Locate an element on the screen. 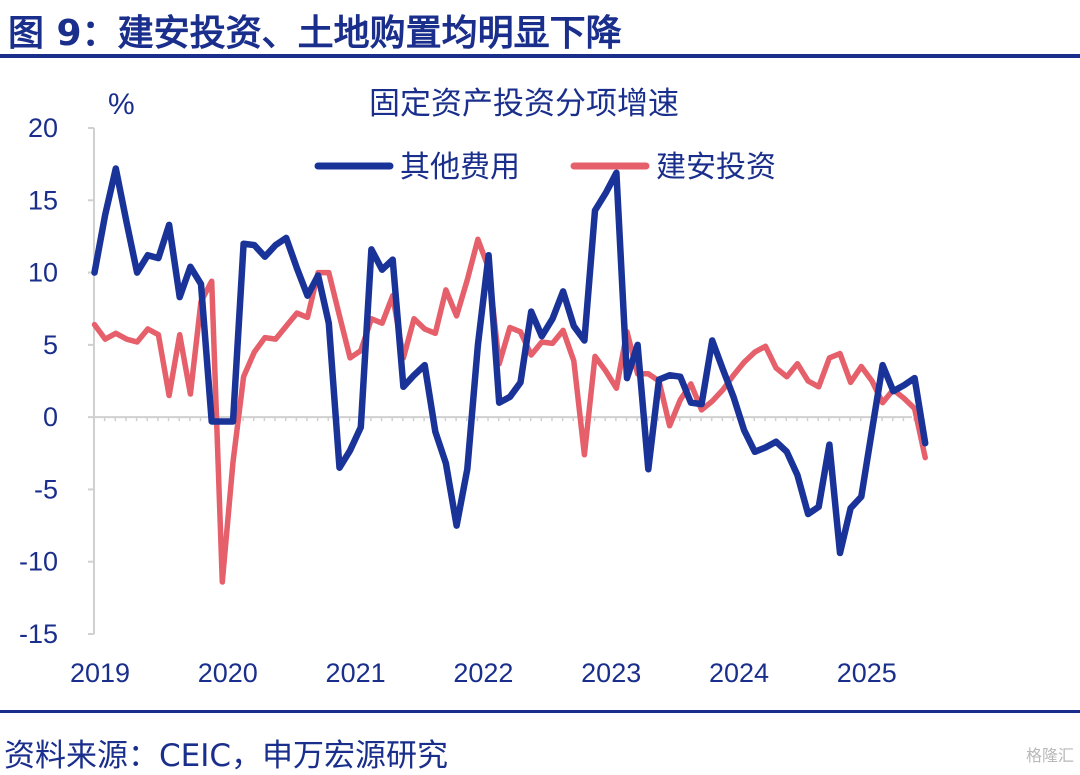  y-axis: 20 15 10 5 0 -5 -10 -15 is located at coordinates (57, 381).